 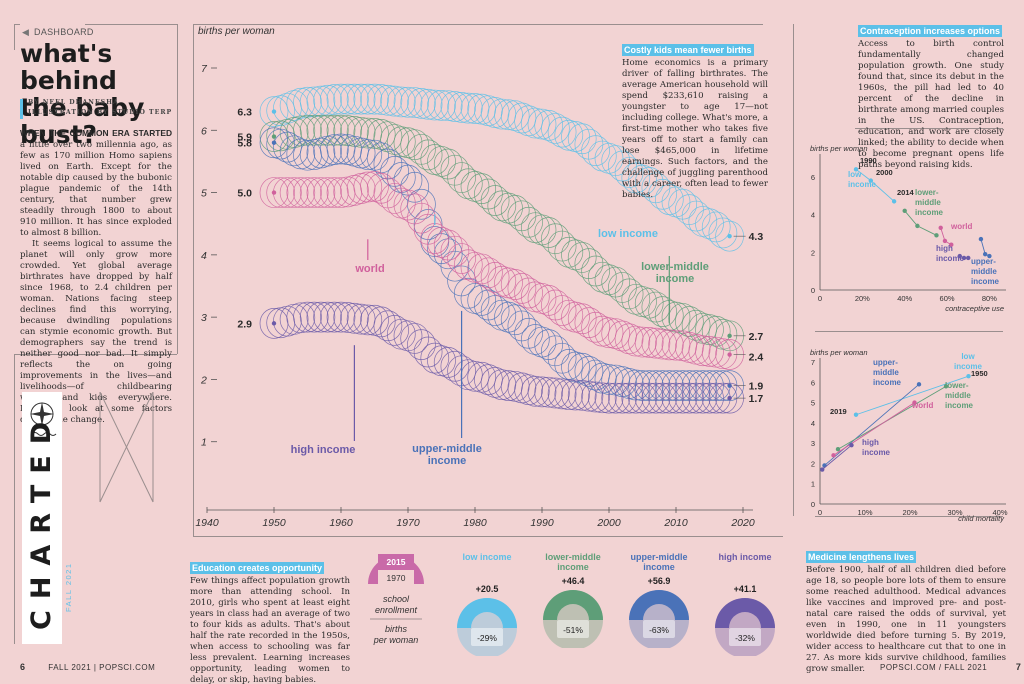 What do you see at coordinates (862, 184) in the screenshot?
I see `scatter-series-label: income` at bounding box center [862, 184].